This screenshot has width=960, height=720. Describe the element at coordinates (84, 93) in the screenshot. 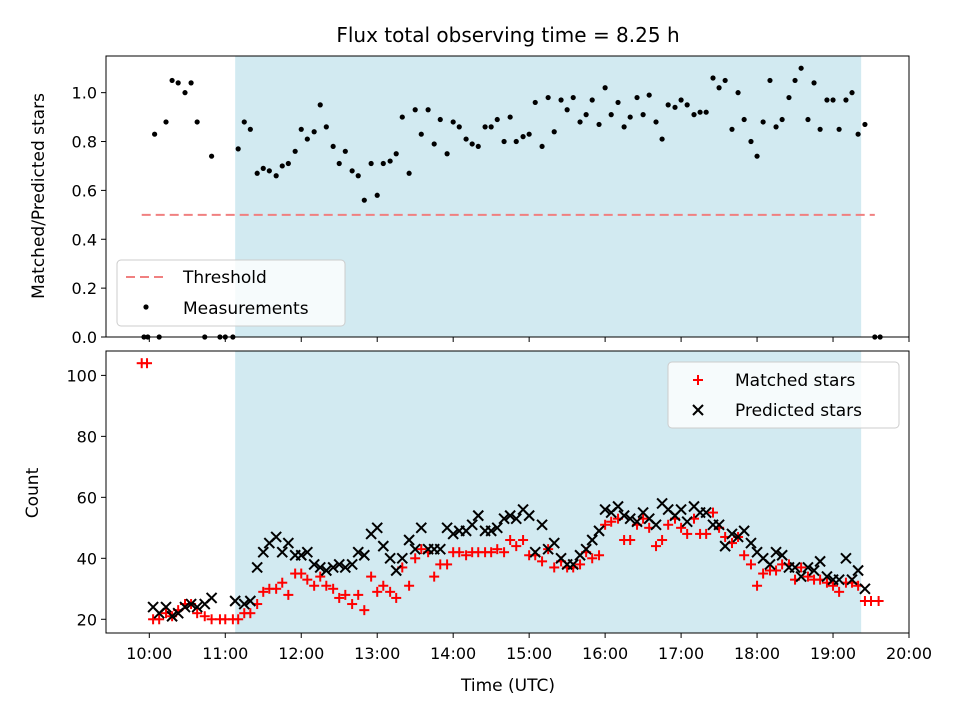

I see `y-tick-label: 1.0` at that location.